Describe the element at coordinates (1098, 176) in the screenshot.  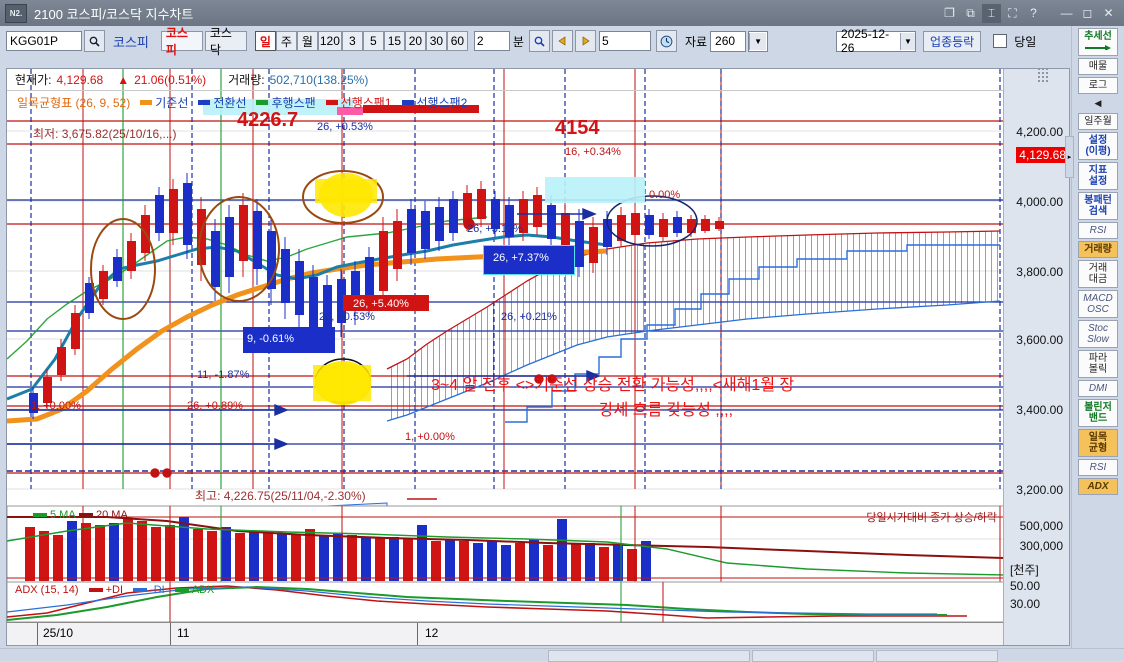
I see `sidebar-item-indicator-setting: 지표 설정` at that location.